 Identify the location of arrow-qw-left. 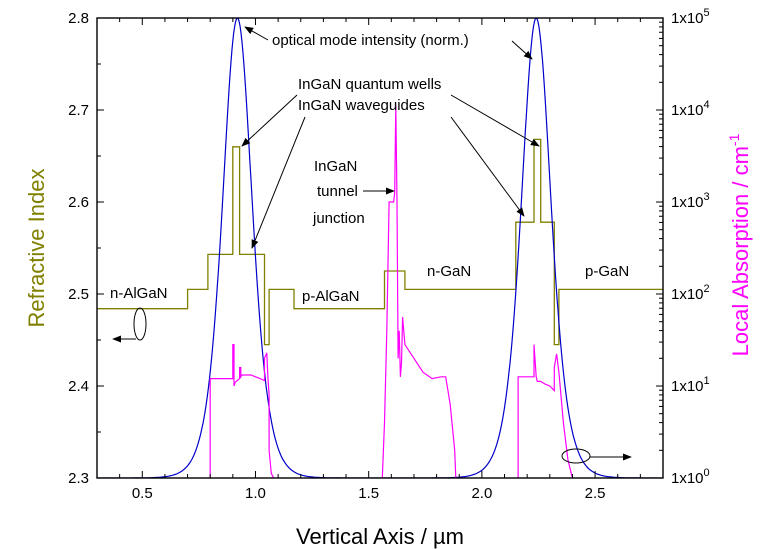
(269, 120).